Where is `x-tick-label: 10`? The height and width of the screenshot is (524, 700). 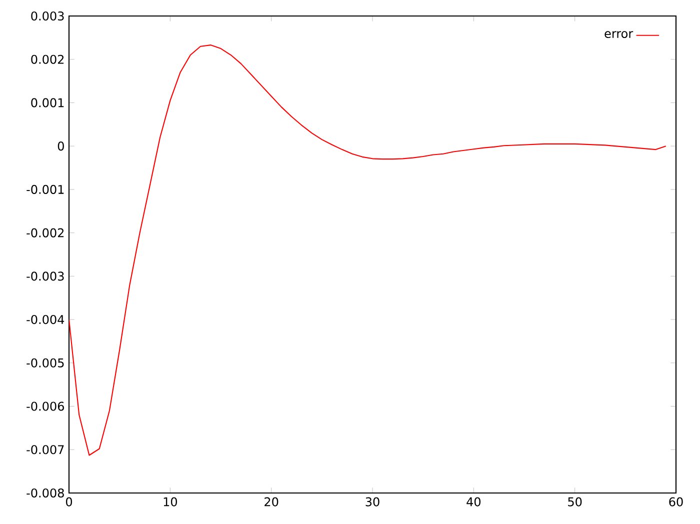 x-tick-label: 10 is located at coordinates (171, 501).